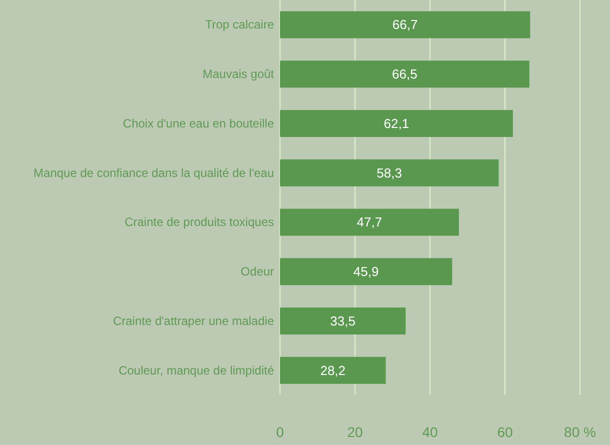  I want to click on data-label: 62,1, so click(397, 123).